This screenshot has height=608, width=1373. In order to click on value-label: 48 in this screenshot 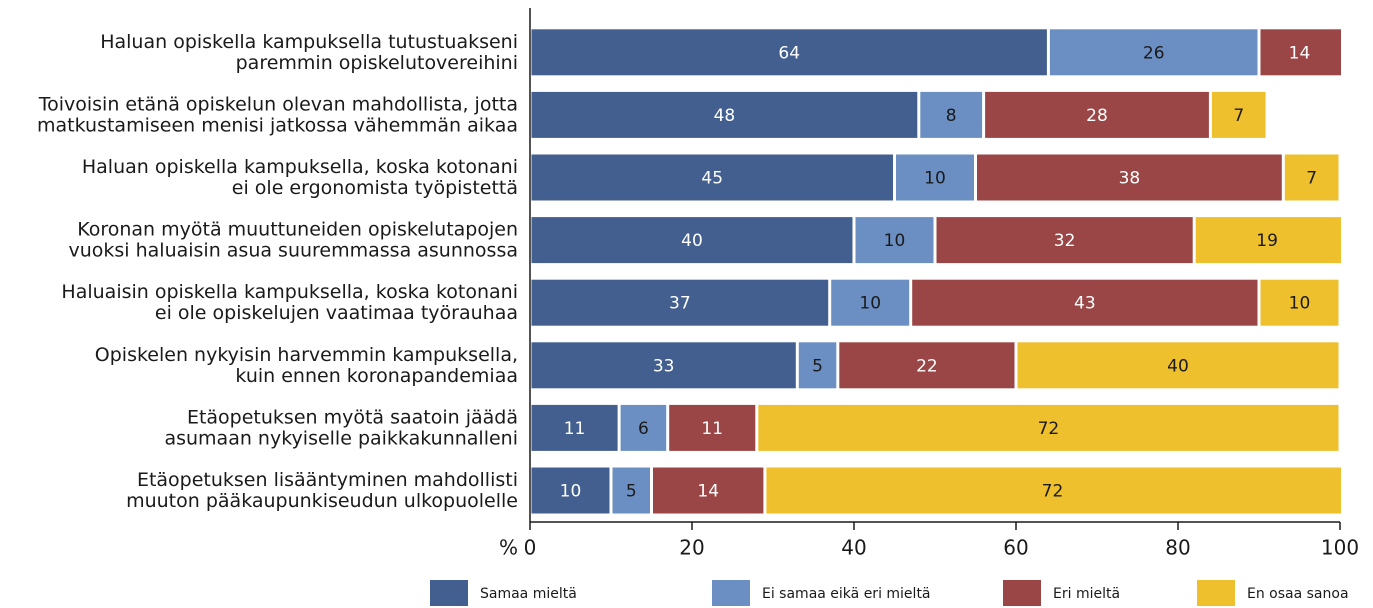, I will do `click(725, 116)`.